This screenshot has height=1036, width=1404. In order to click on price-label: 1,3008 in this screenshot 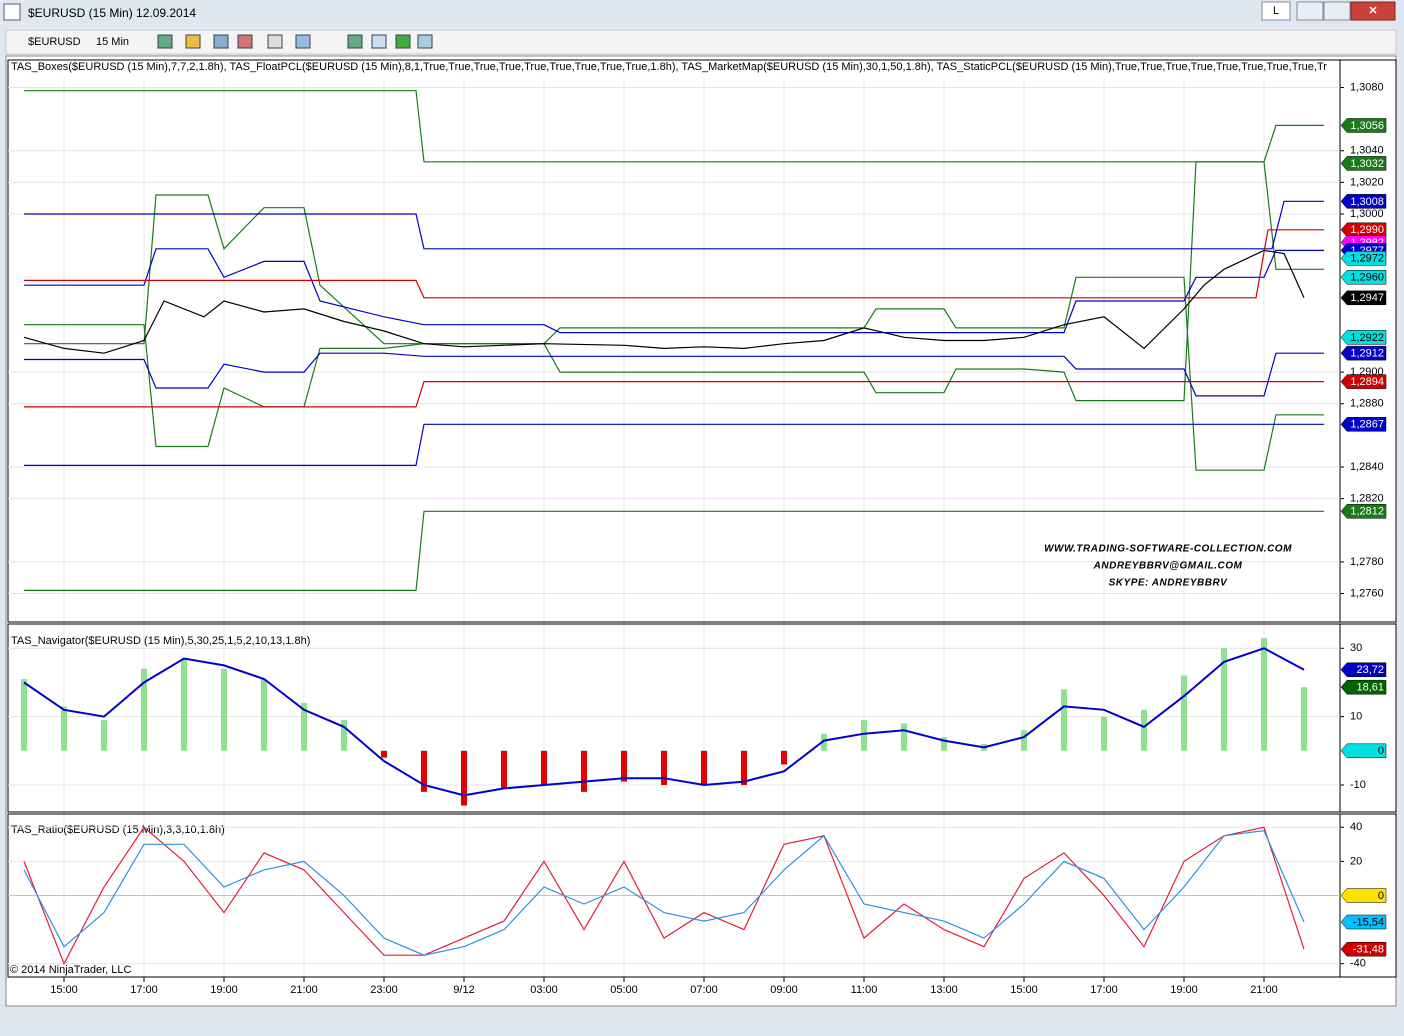, I will do `click(1367, 202)`.